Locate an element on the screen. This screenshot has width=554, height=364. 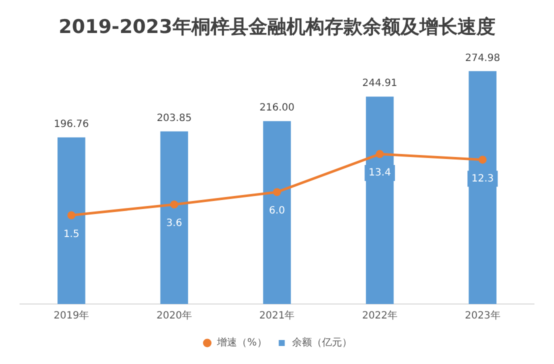
legend-label: 增速（%） is located at coordinates (241, 342).